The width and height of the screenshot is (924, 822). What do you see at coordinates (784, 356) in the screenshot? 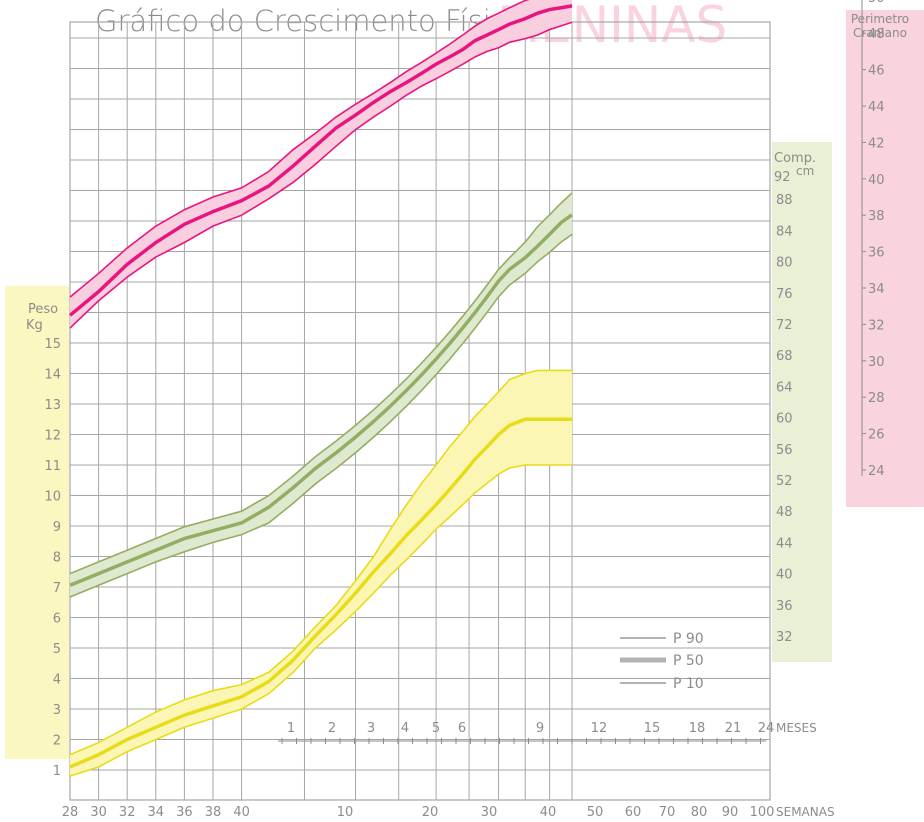
I see `length-tick-label: 68` at bounding box center [784, 356].